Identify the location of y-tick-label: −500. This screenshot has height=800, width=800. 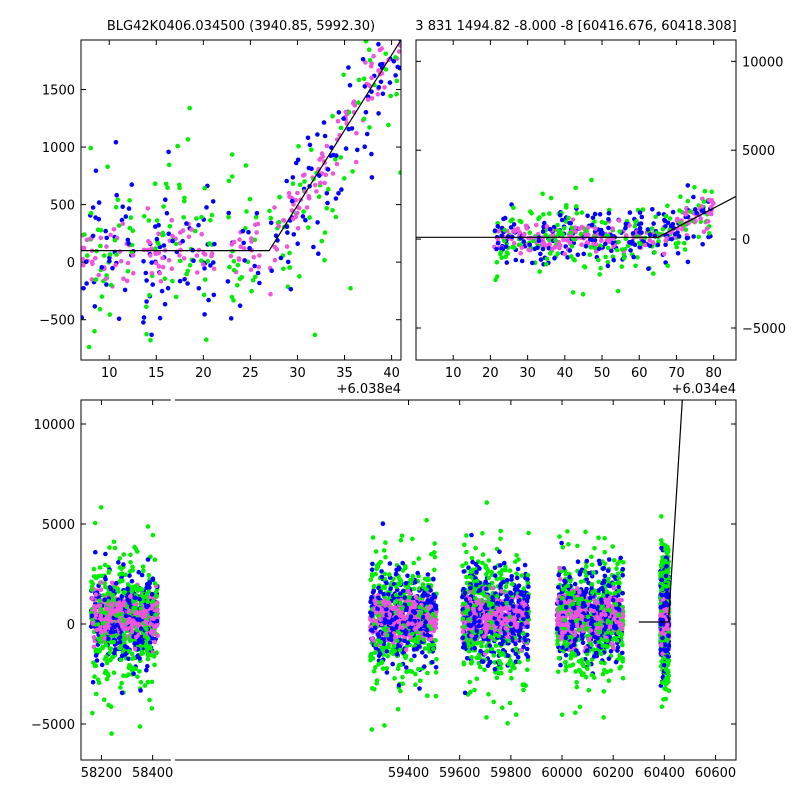
(57, 321).